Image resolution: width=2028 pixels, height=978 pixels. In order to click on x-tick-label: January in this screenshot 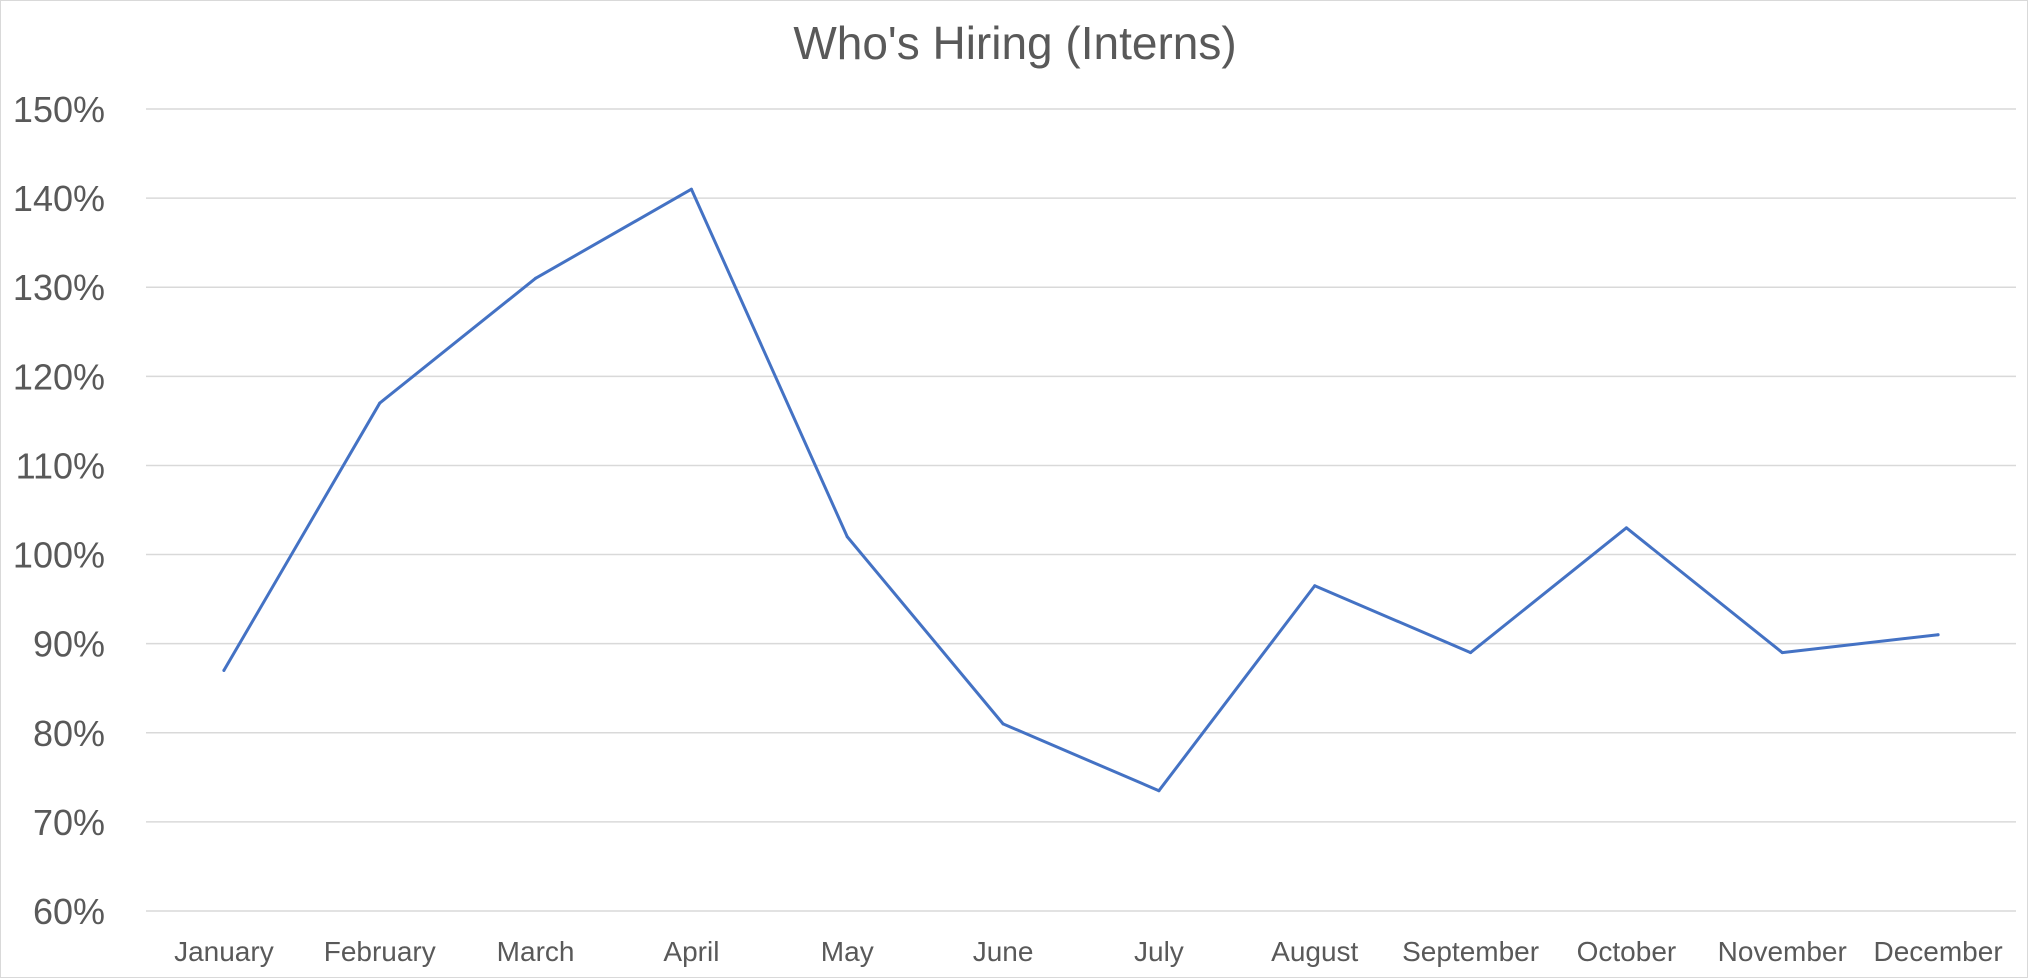, I will do `click(224, 951)`.